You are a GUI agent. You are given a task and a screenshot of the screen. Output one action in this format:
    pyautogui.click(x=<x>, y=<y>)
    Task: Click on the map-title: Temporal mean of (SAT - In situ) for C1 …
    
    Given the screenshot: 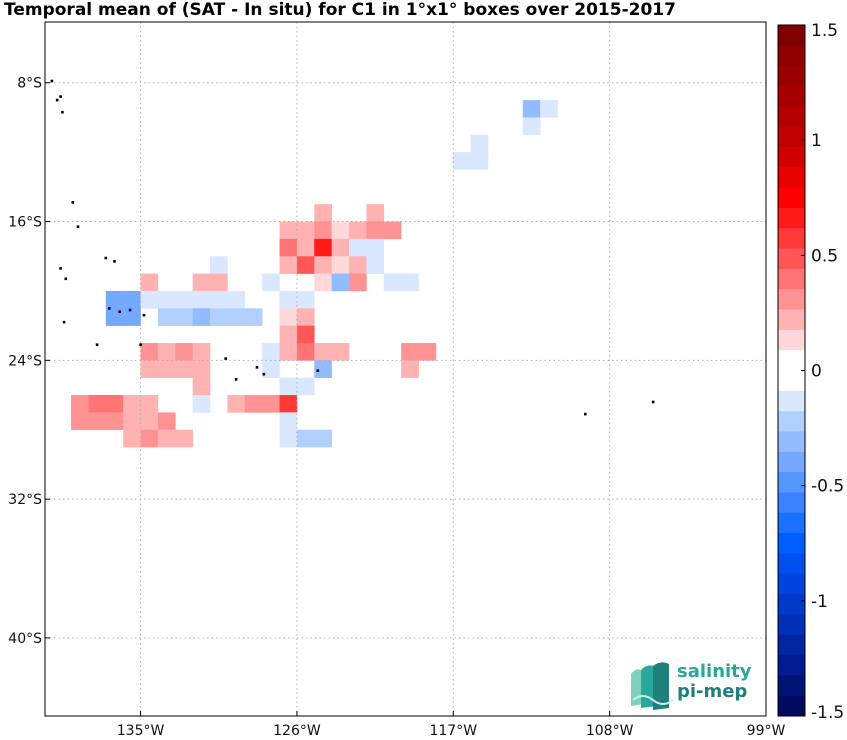 What is the action you would take?
    pyautogui.click(x=340, y=10)
    